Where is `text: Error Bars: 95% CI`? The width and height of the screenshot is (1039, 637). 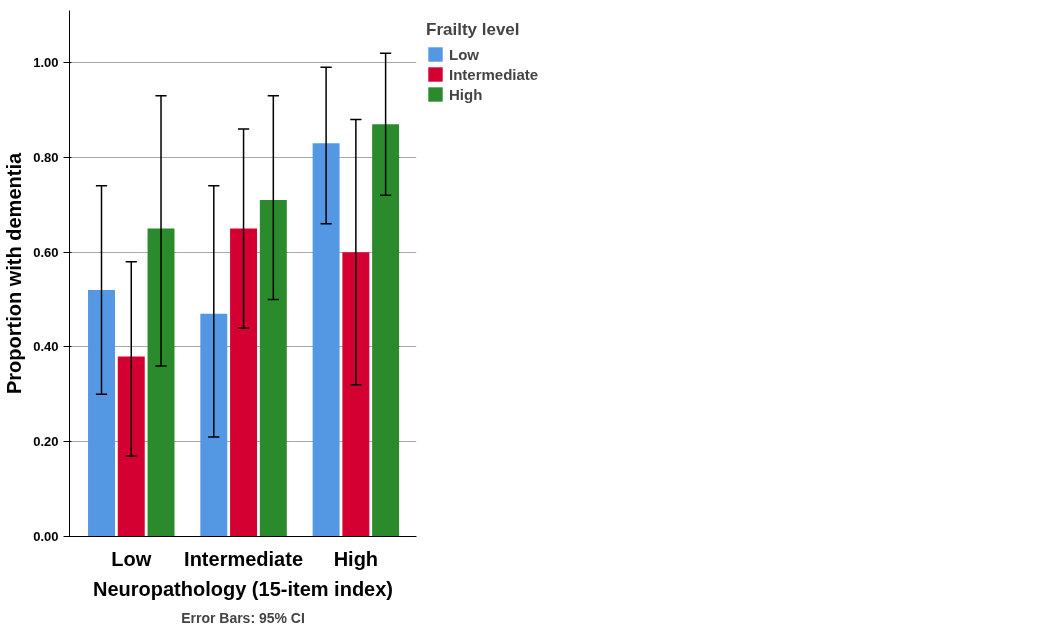 text: Error Bars: 95% CI is located at coordinates (243, 617).